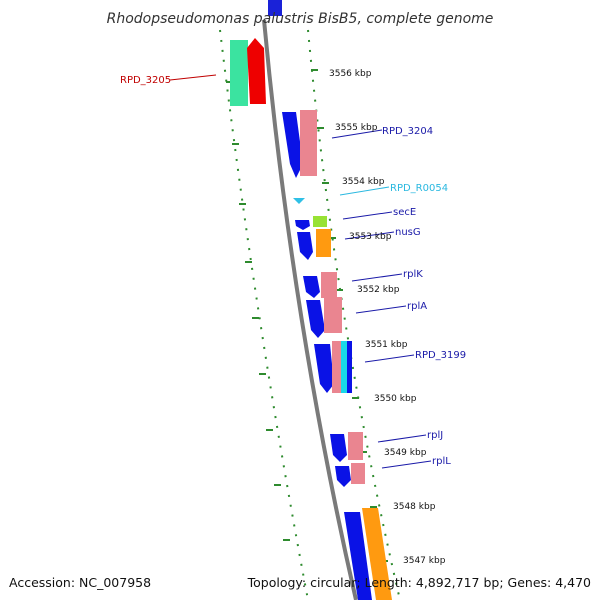  I want to click on tick-label-3547: 3547 kbp, so click(424, 561).